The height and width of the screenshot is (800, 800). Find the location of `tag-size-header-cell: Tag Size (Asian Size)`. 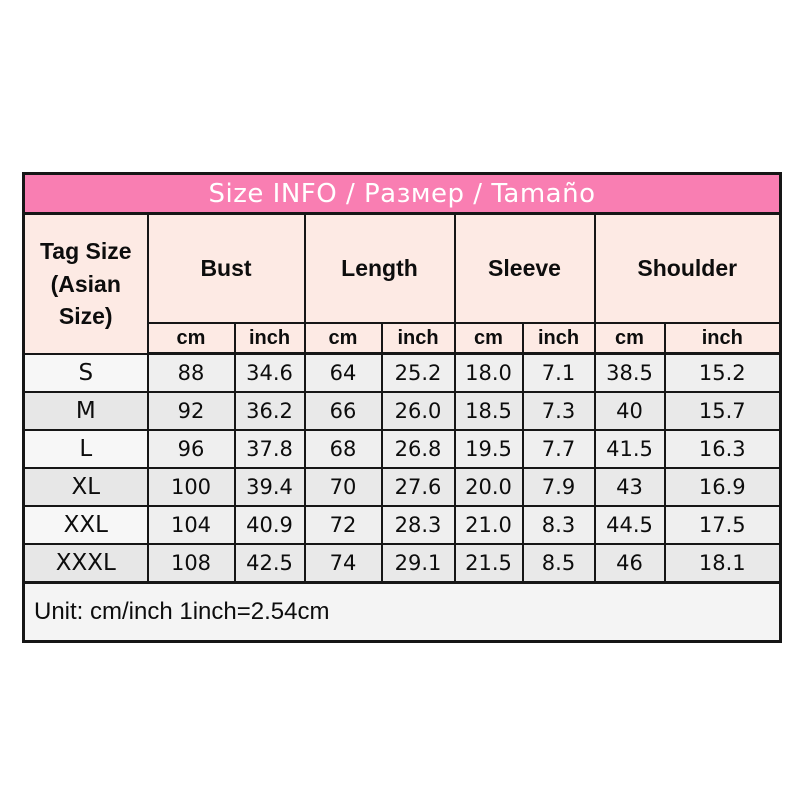

tag-size-header-cell: Tag Size (Asian Size) is located at coordinates (85, 283).